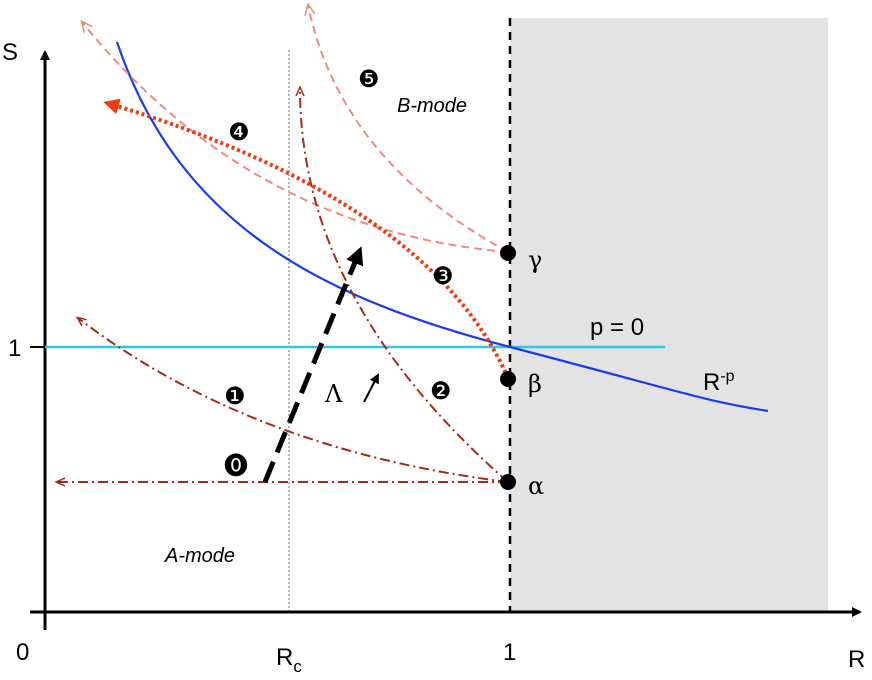 This screenshot has width=872, height=680. I want to click on point-beta, so click(508, 379).